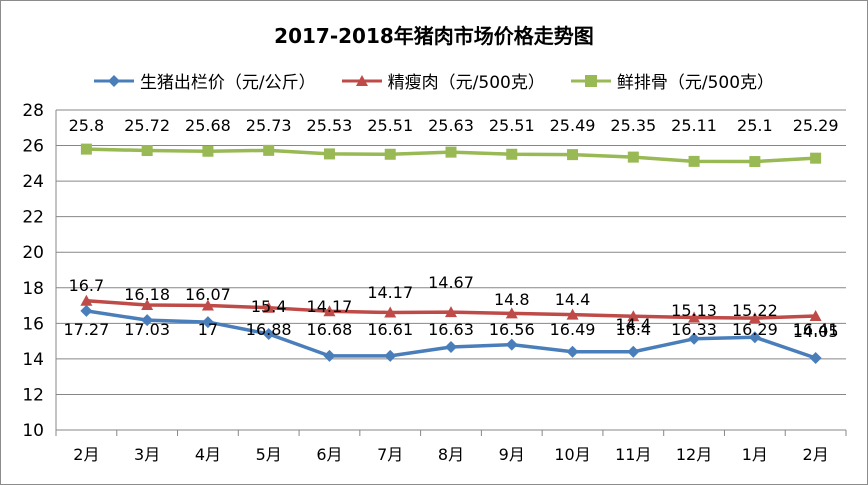  Describe the element at coordinates (147, 294) in the screenshot. I see `data-label-live-pig: 16.18` at that location.